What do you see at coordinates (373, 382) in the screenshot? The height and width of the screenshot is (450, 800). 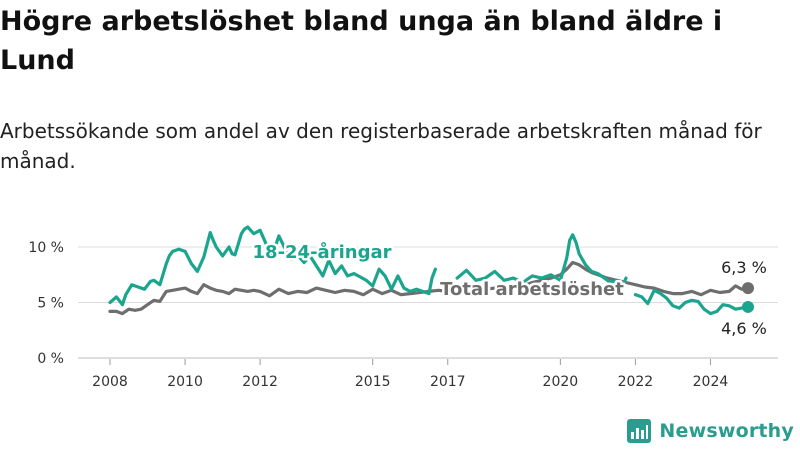 I see `x-tick-label: 2015` at bounding box center [373, 382].